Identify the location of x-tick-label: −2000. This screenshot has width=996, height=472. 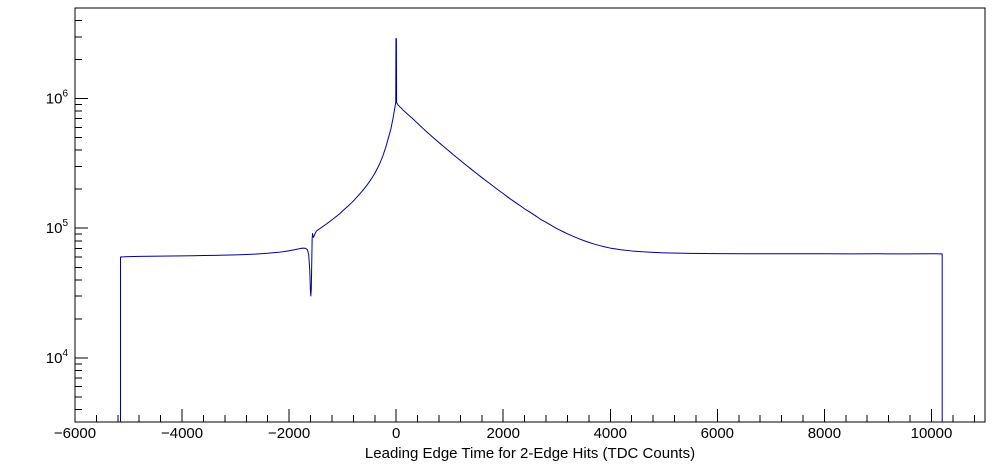
(289, 433).